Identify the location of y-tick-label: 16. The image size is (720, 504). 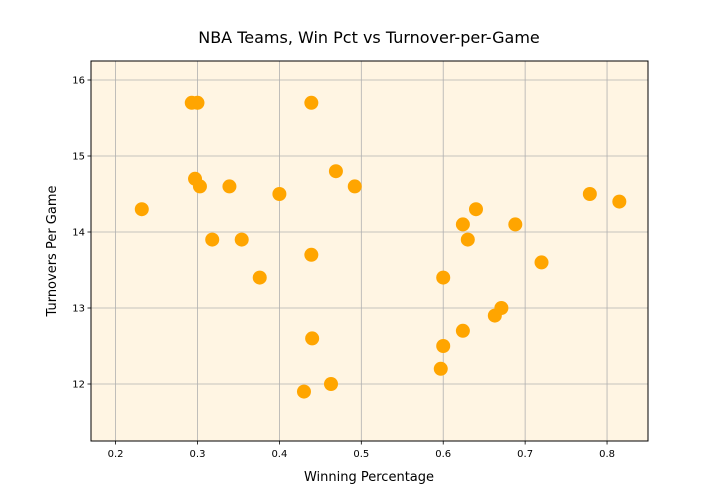
(78, 81).